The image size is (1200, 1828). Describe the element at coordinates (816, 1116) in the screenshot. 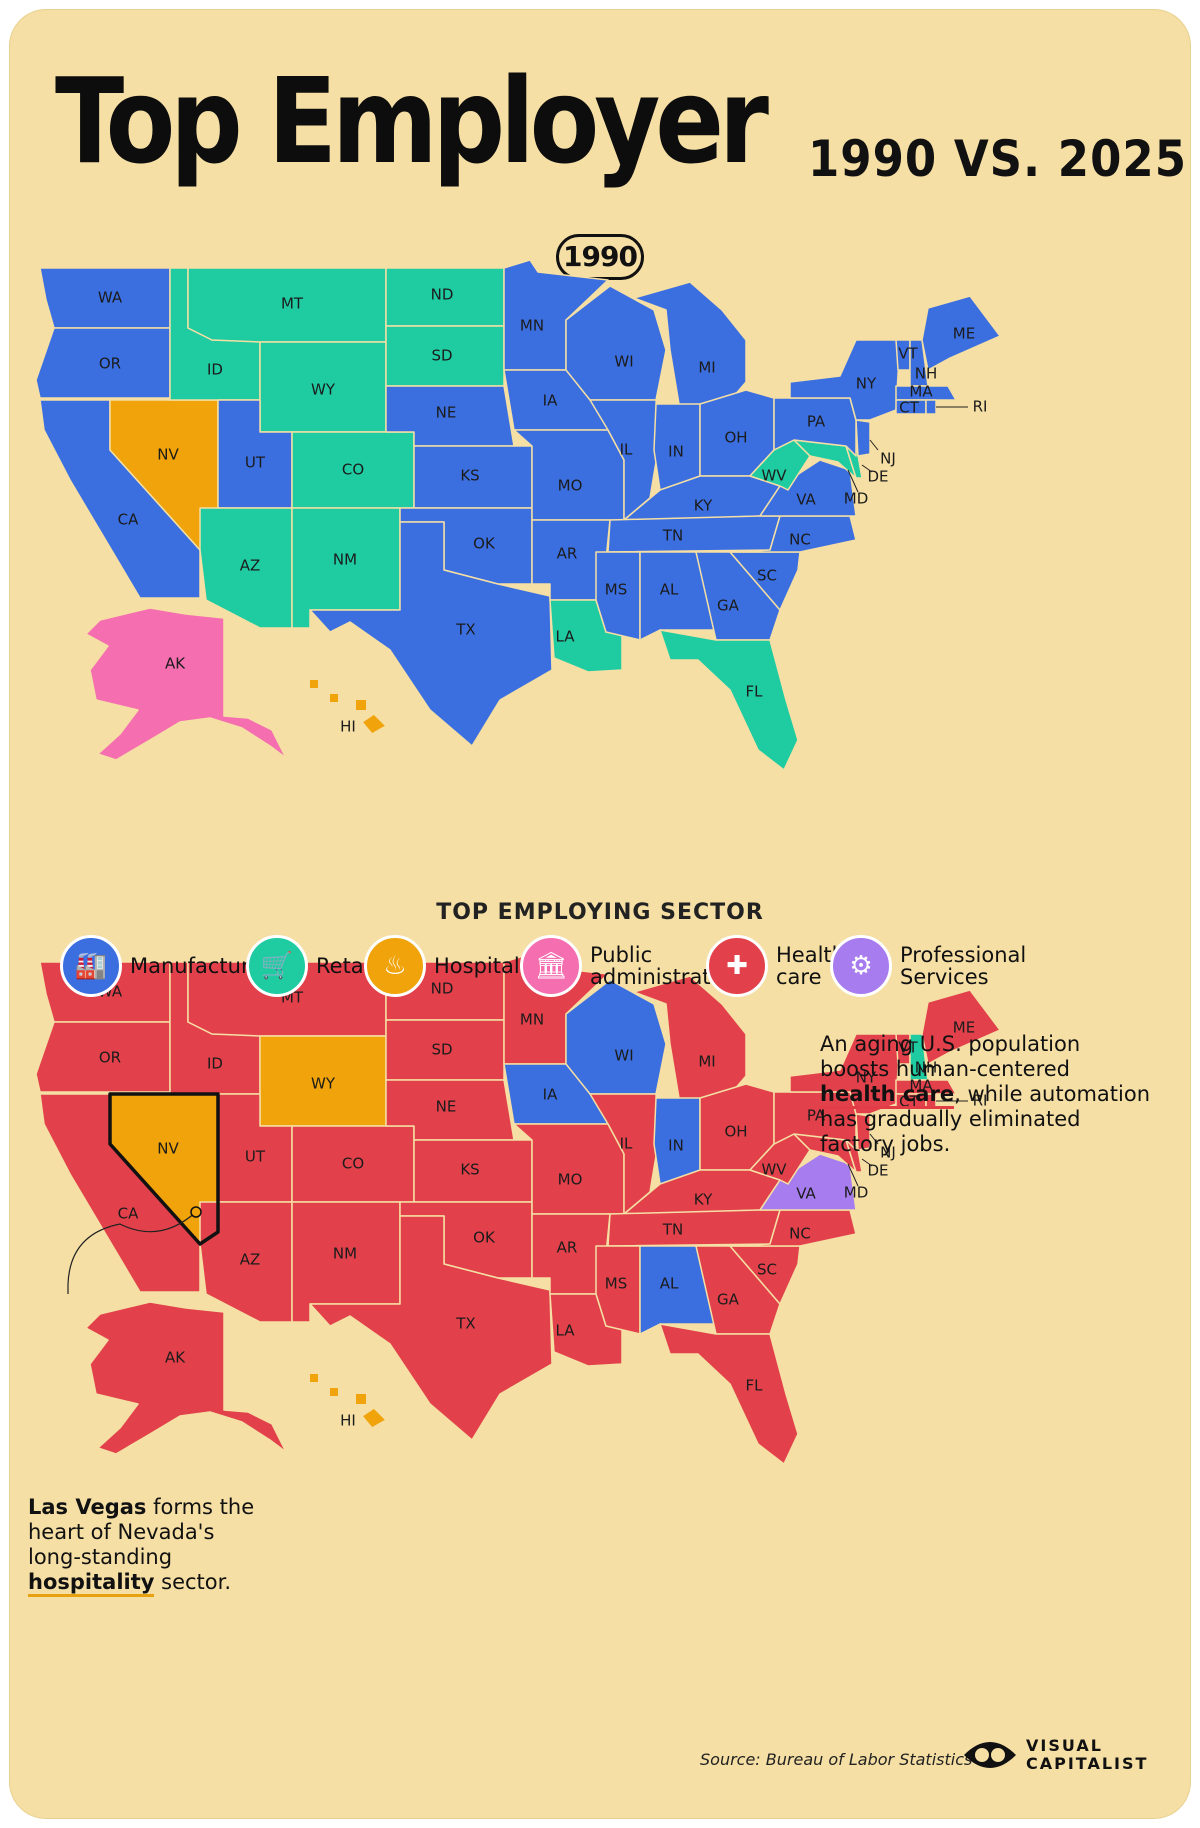

I see `state-label-pa: PA` at that location.